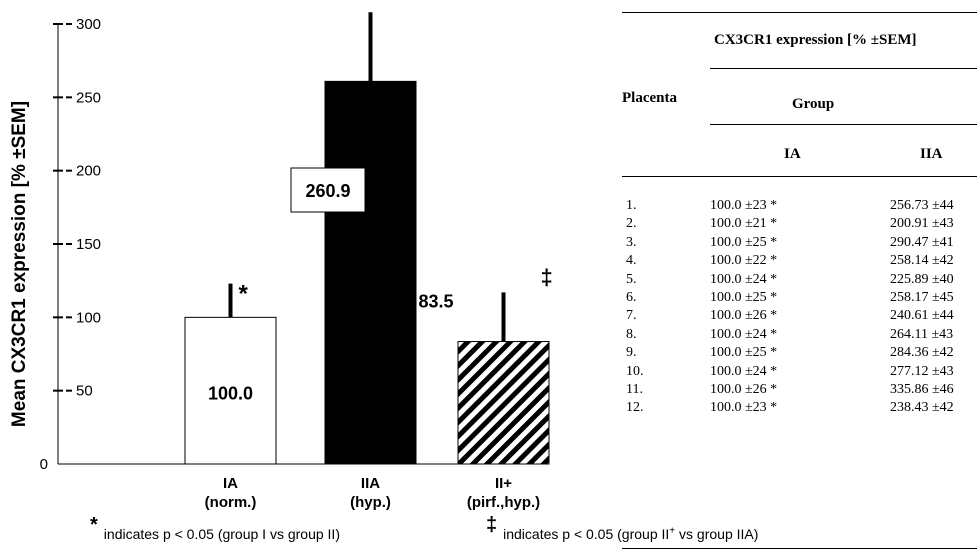 This screenshot has height=560, width=977. I want to click on header-rule, so click(843, 68).